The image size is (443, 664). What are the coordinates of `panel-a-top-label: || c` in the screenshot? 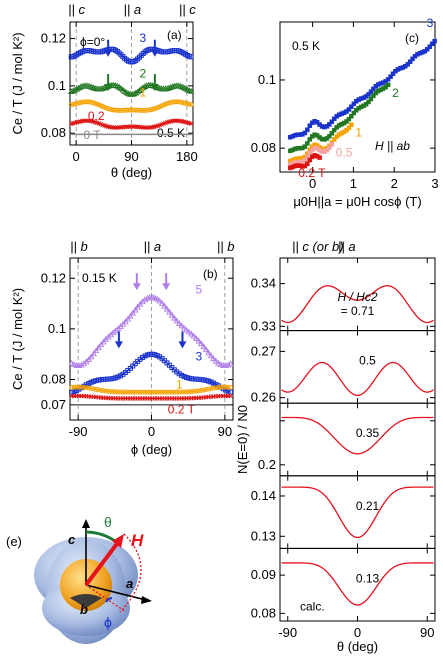 It's located at (187, 9).